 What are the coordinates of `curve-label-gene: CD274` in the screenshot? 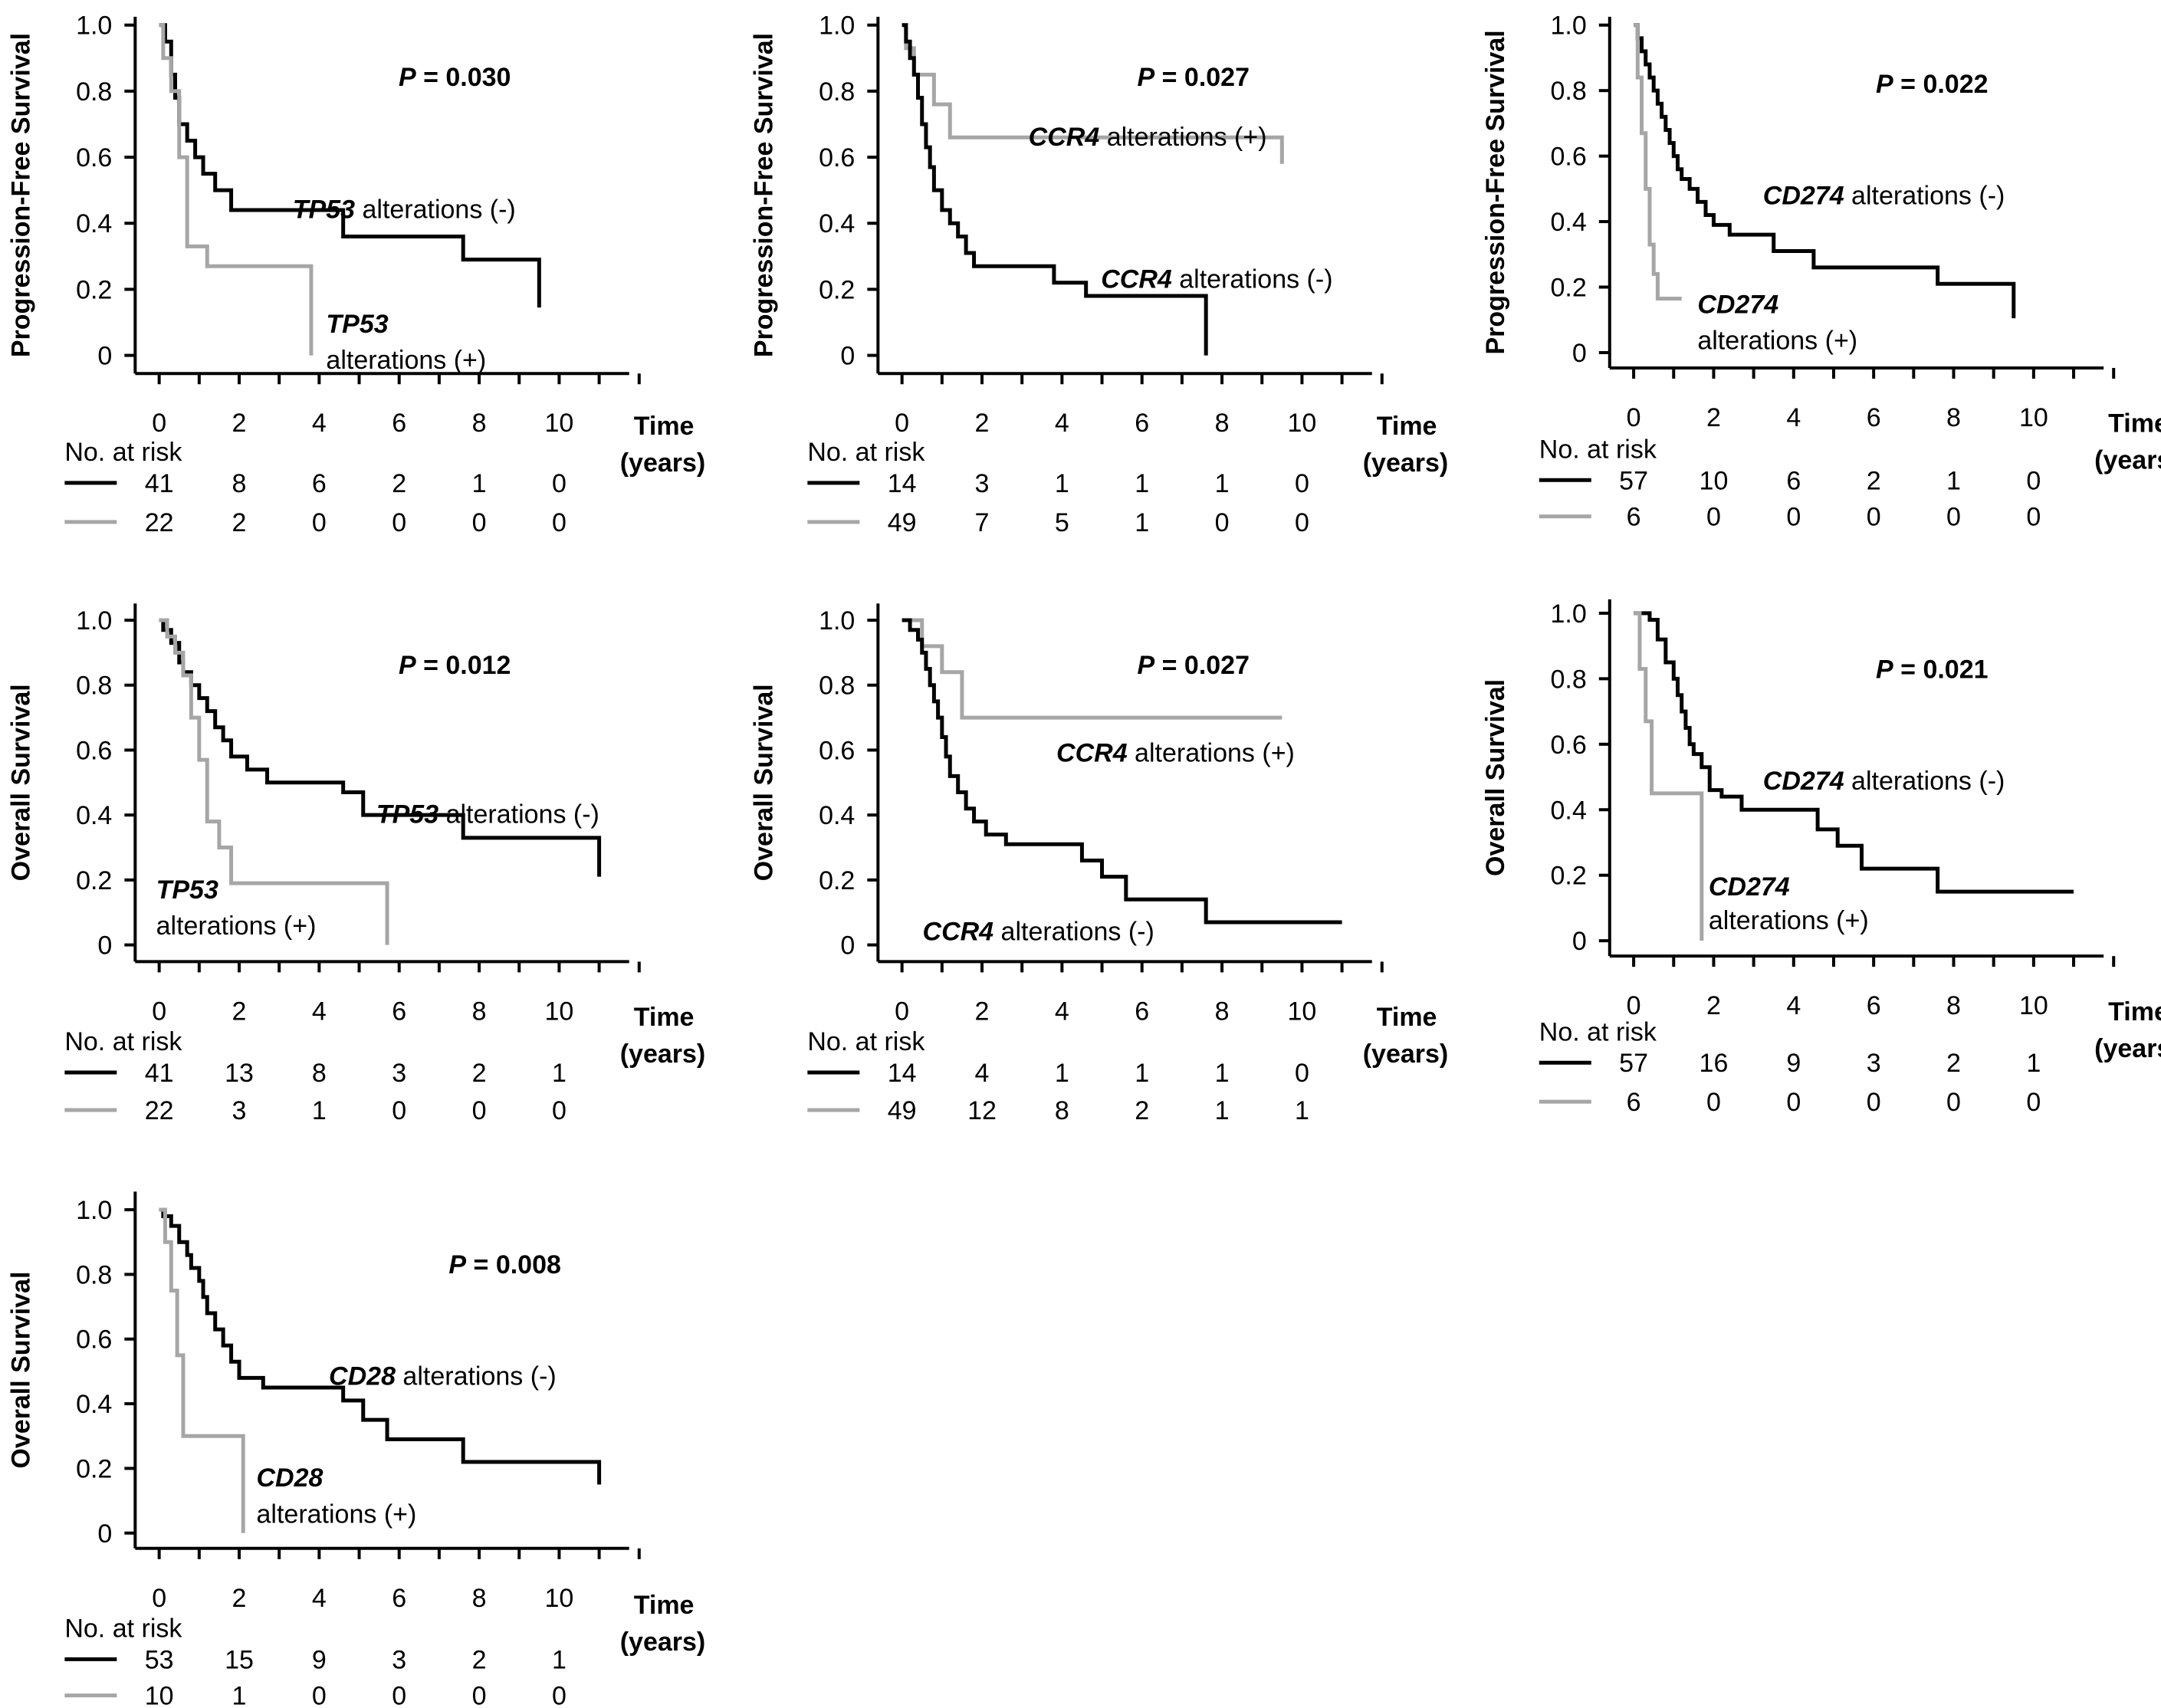 It's located at (1737, 304).